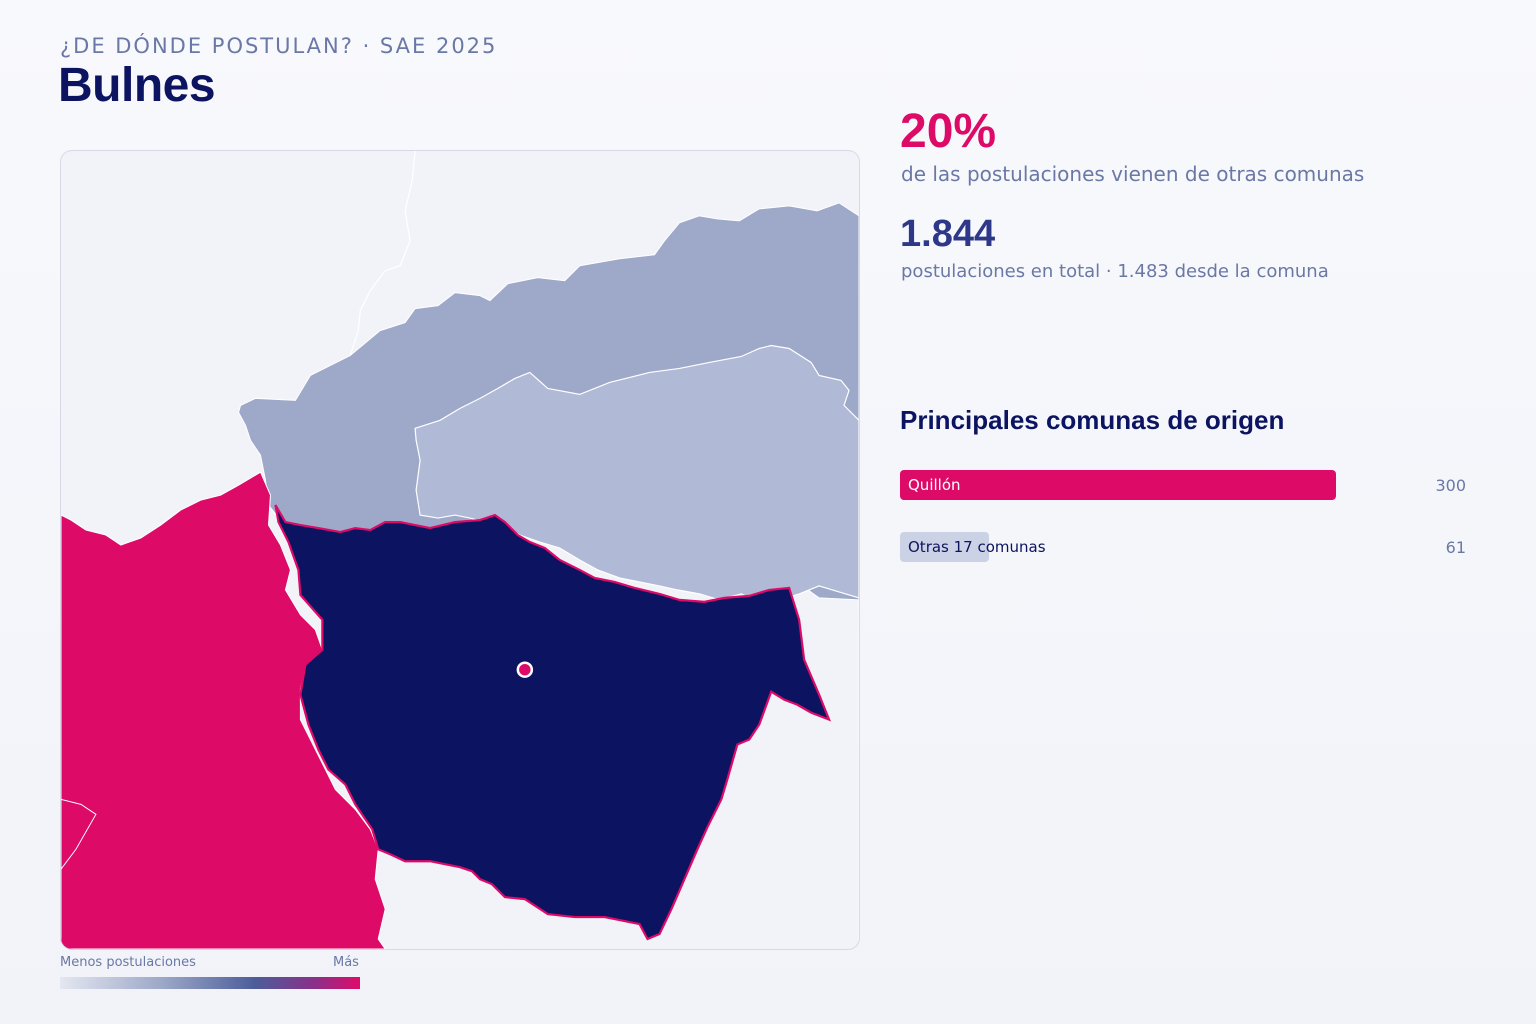  What do you see at coordinates (382, 253) in the screenshot?
I see `border-line` at bounding box center [382, 253].